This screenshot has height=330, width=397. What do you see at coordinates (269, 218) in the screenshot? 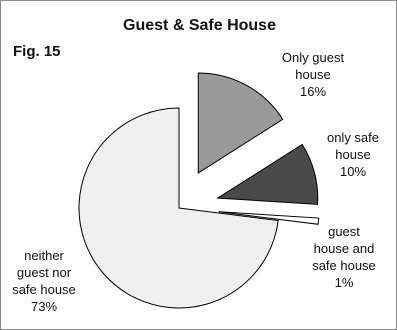
I see `pie-slice-guest-and-safe-house` at bounding box center [269, 218].